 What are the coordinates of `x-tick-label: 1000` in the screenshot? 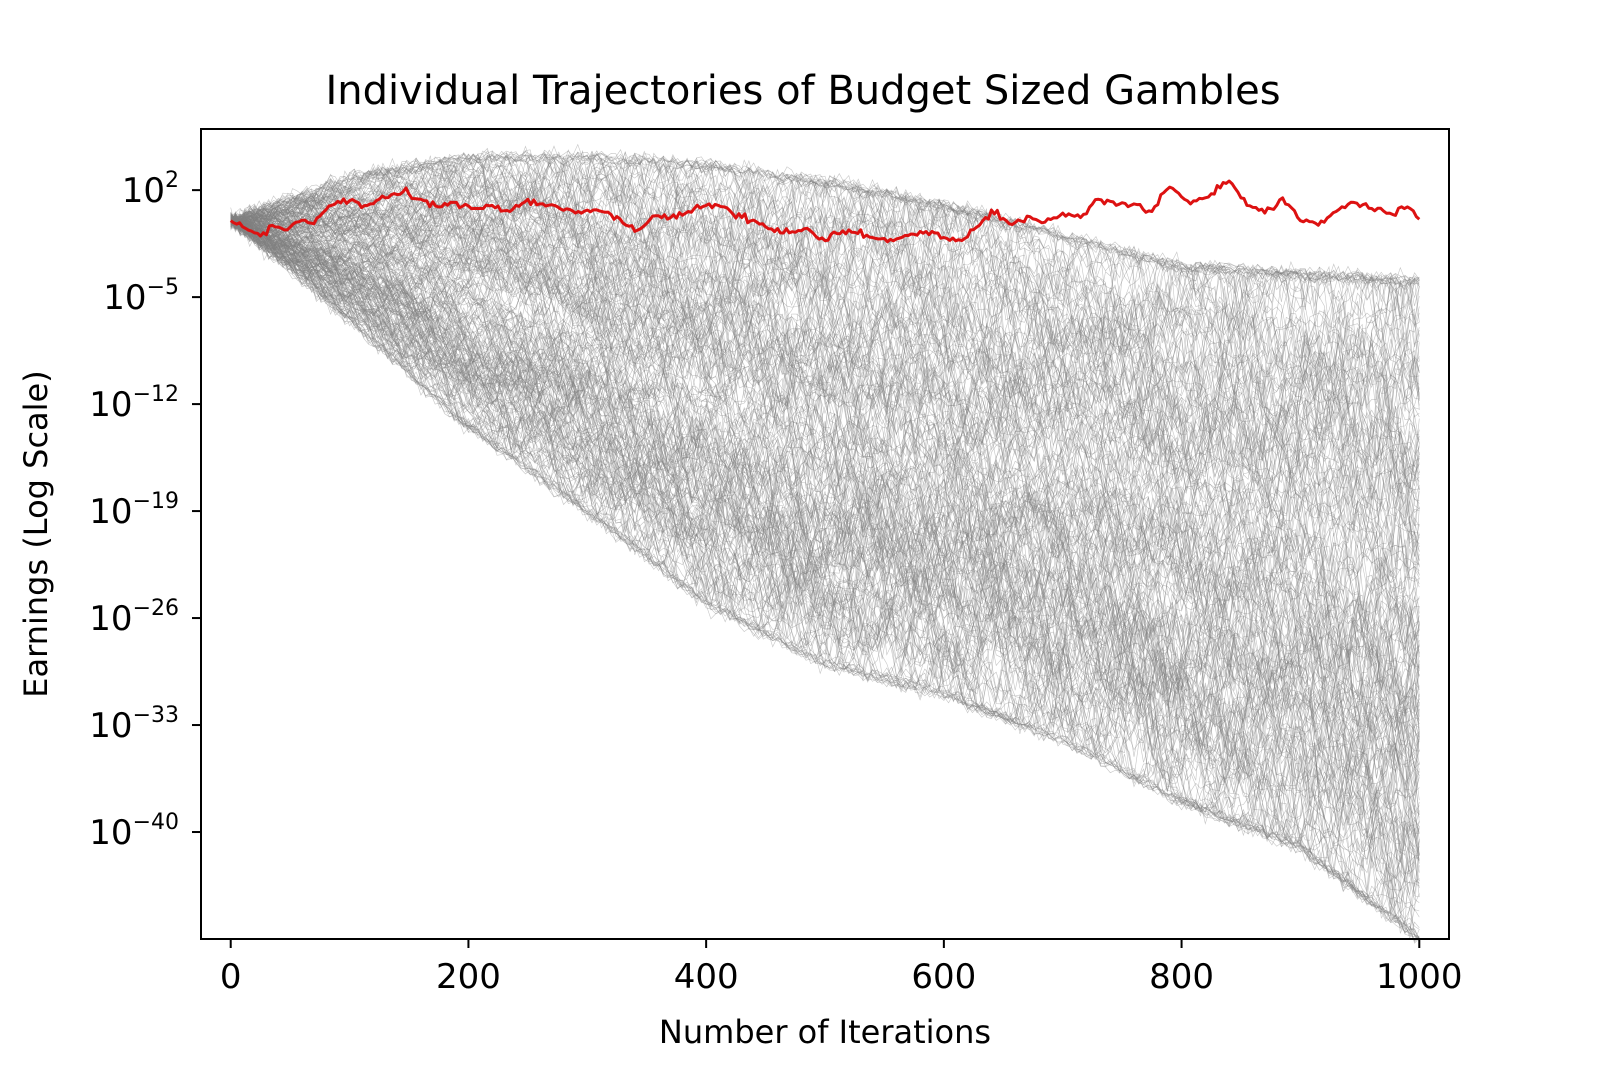 It's located at (1419, 977).